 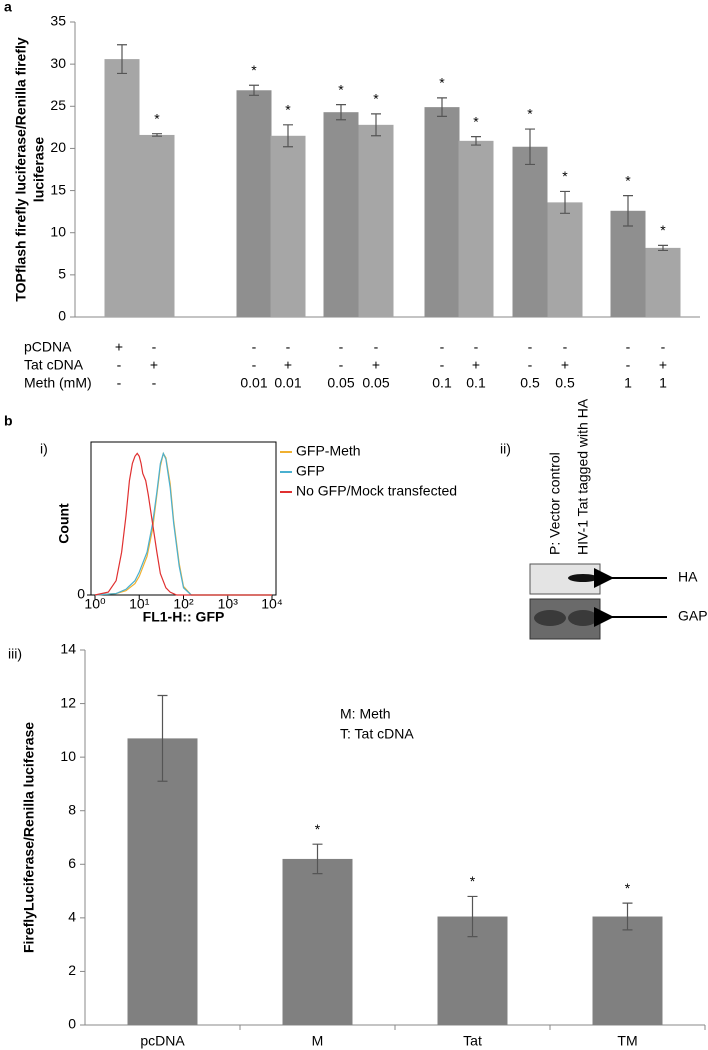 What do you see at coordinates (272, 604) in the screenshot?
I see `x-tick-label: 10⁴` at bounding box center [272, 604].